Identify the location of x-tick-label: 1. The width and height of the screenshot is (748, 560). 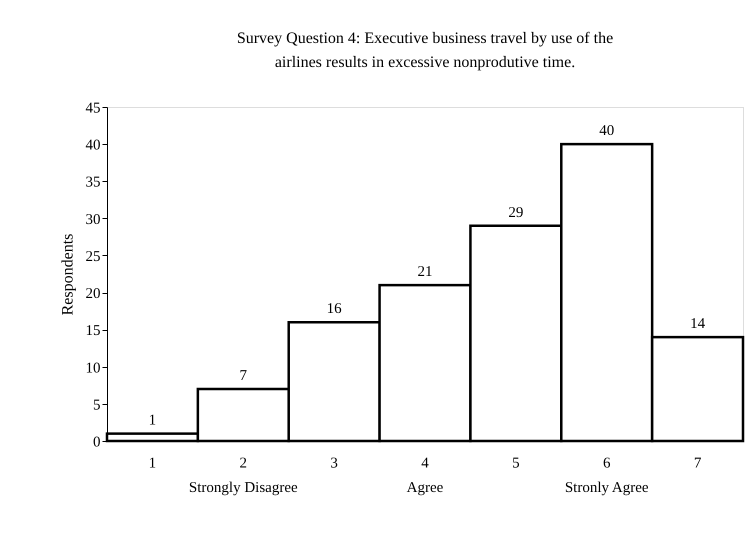
(152, 464).